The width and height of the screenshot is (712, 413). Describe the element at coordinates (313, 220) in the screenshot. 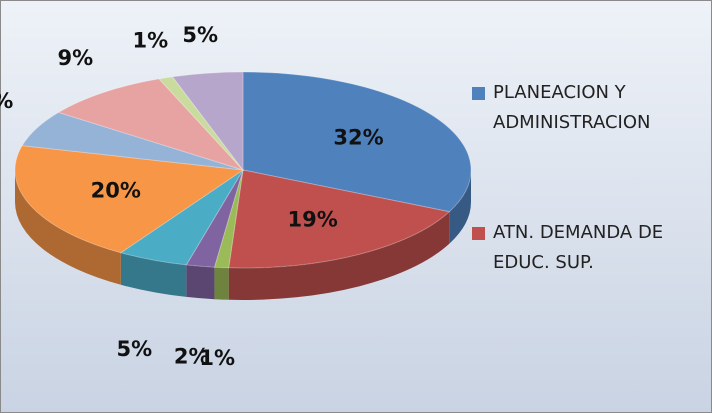

I see `data-label: 19%` at that location.